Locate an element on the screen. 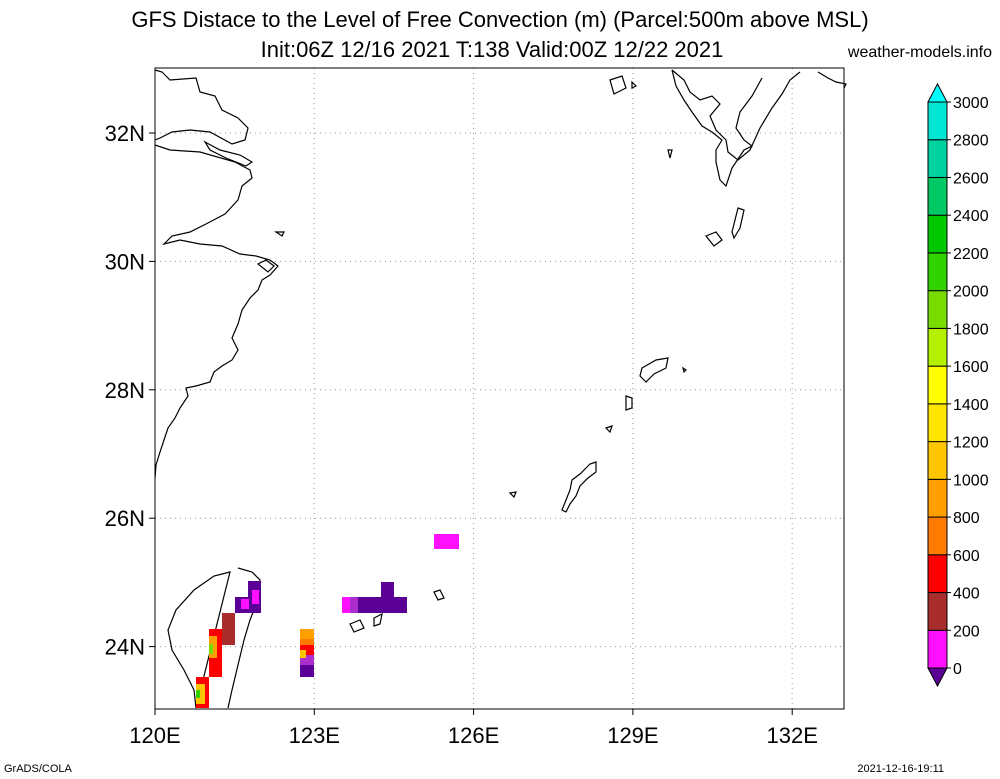 This screenshot has width=1000, height=779. ishigaki-island is located at coordinates (357, 626).